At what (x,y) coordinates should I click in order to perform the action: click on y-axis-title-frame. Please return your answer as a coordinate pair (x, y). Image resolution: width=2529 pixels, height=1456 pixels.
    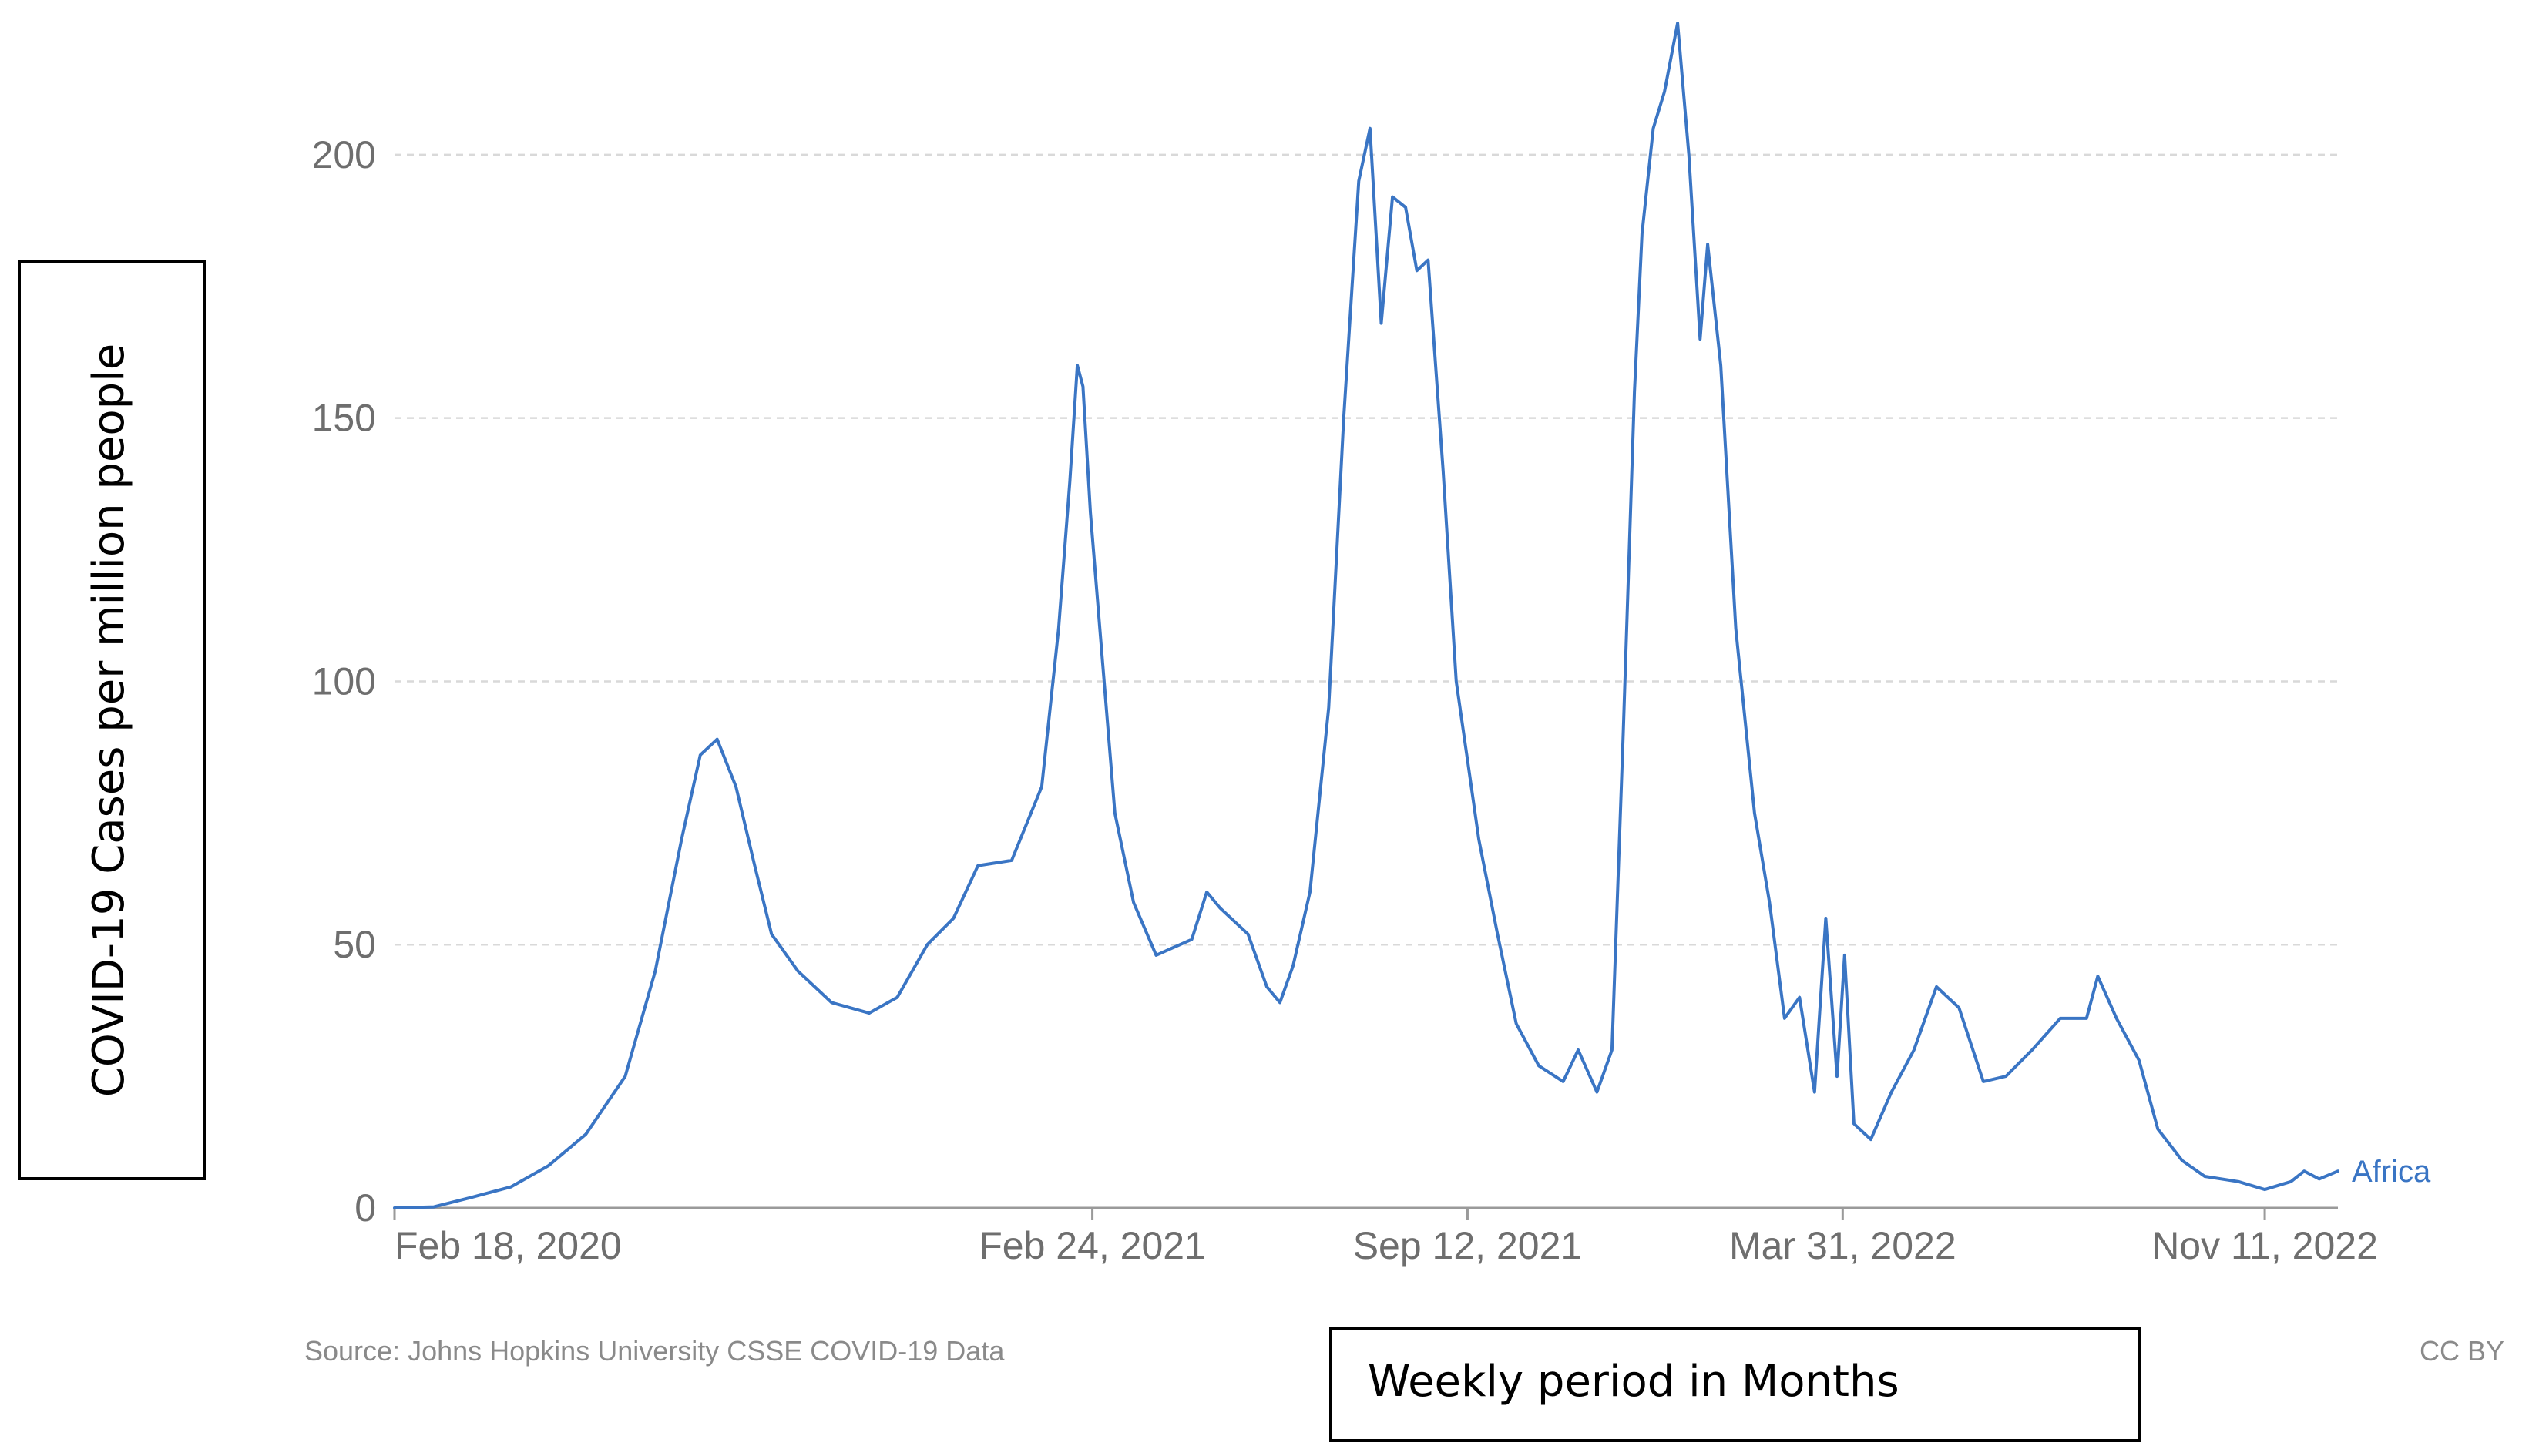
    Looking at the image, I should click on (112, 720).